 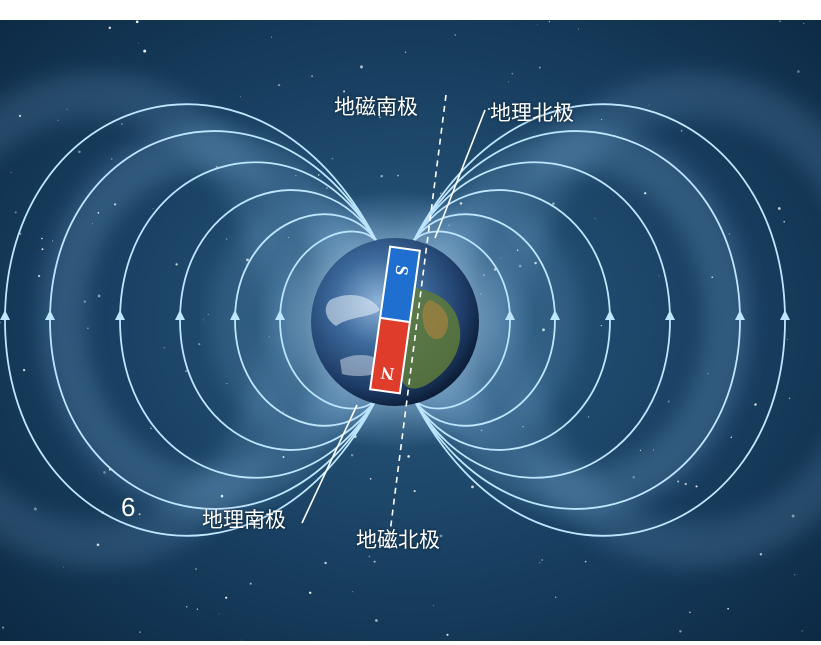 What do you see at coordinates (376, 107) in the screenshot?
I see `label-geomagnetic-south: 地磁南极` at bounding box center [376, 107].